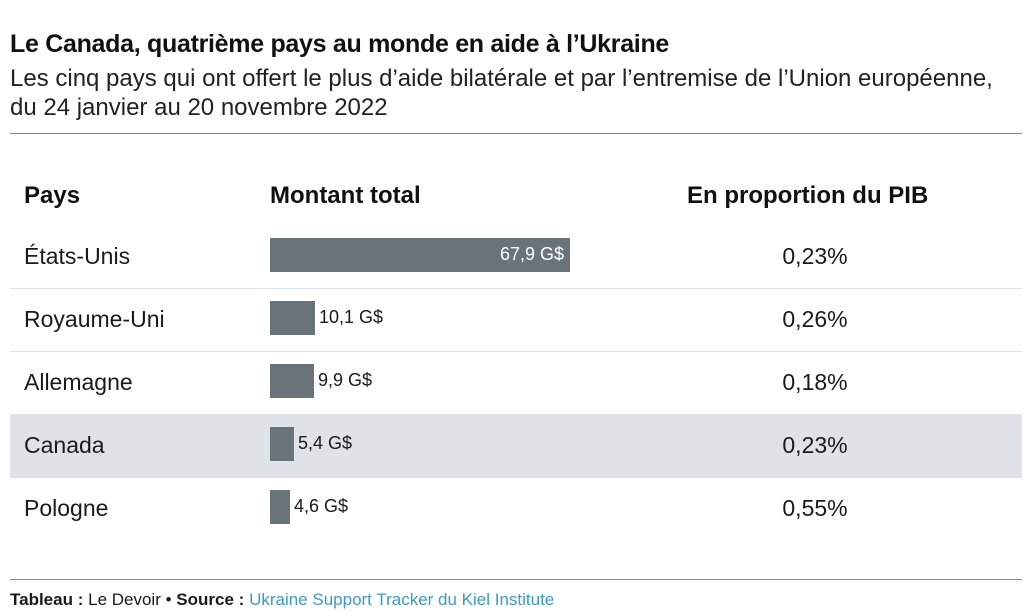 Image resolution: width=1036 pixels, height=612 pixels. What do you see at coordinates (808, 195) in the screenshot?
I see `header-gdp: En proportion du PIB` at bounding box center [808, 195].